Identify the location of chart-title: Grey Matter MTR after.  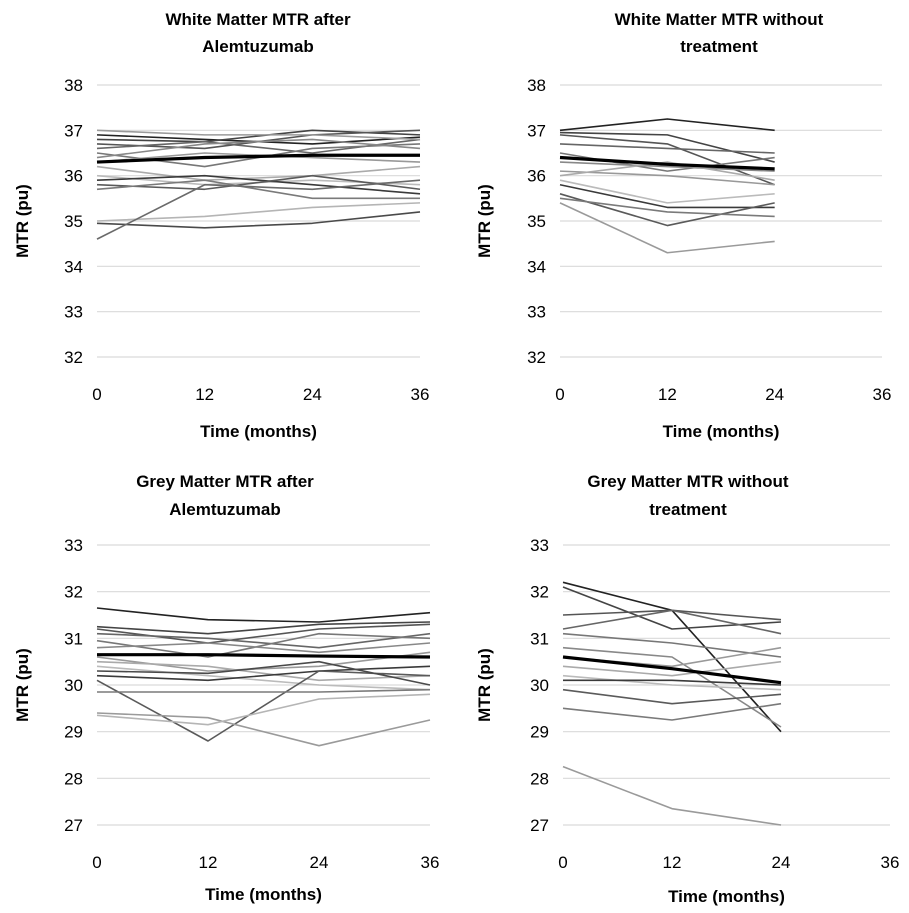
(225, 481).